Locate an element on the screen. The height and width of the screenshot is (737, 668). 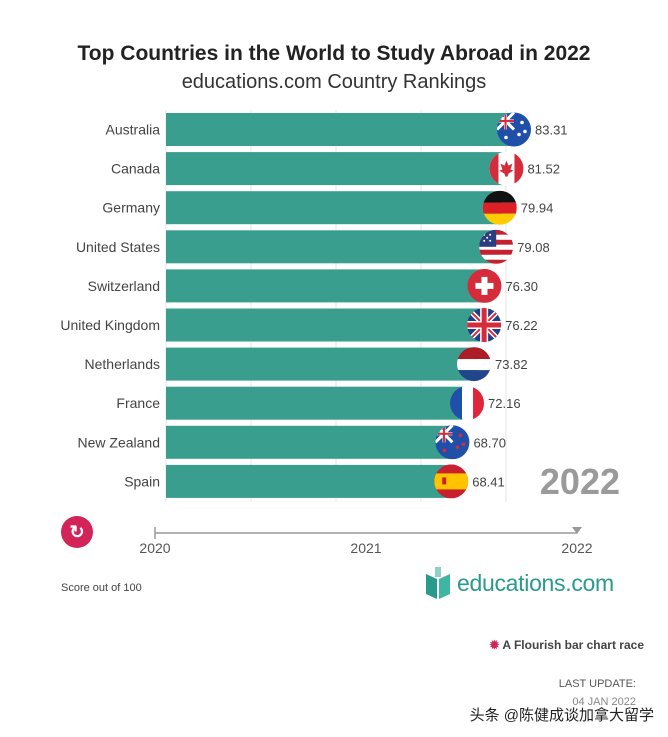
flourish-credit-link: ✹ A Flourish bar chart race is located at coordinates (566, 645).